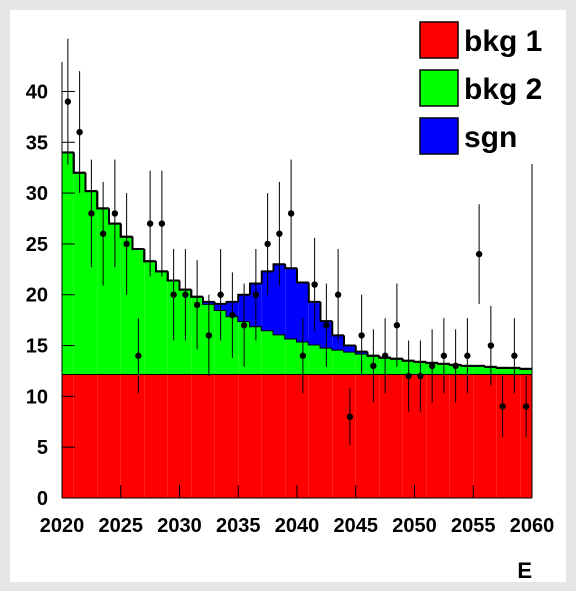  What do you see at coordinates (37, 143) in the screenshot?
I see `y-tick-label: 35` at bounding box center [37, 143].